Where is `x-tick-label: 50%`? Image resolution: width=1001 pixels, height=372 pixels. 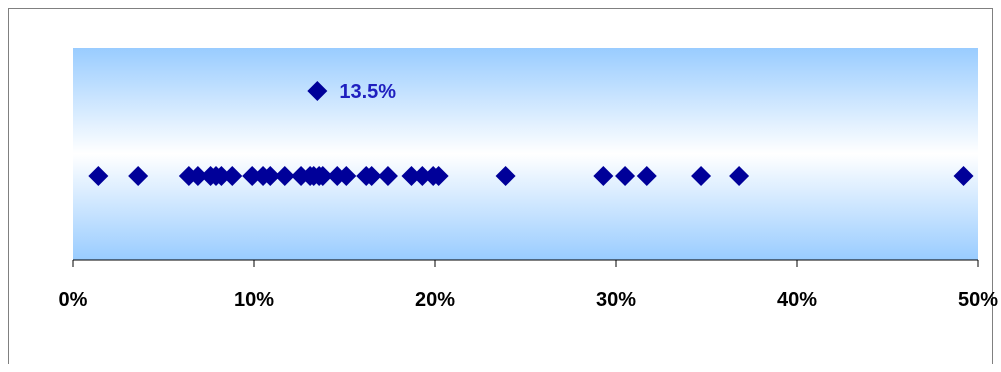 x-tick-label: 50% is located at coordinates (978, 300).